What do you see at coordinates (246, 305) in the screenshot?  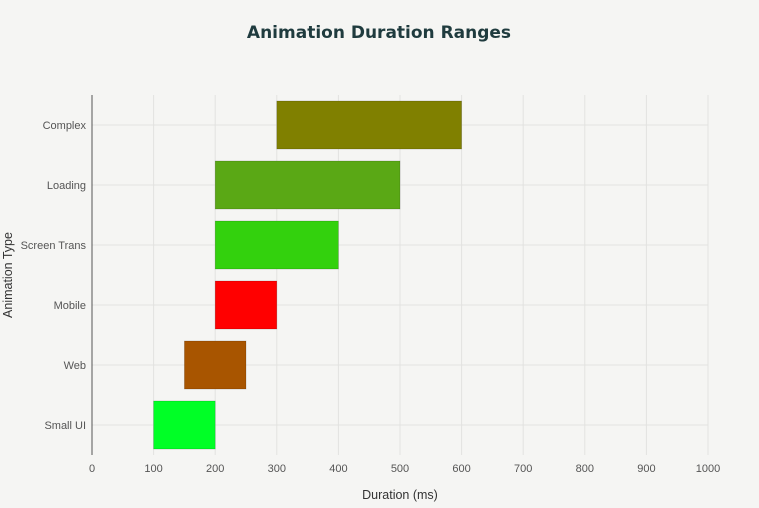 I see `bar-mobile` at bounding box center [246, 305].